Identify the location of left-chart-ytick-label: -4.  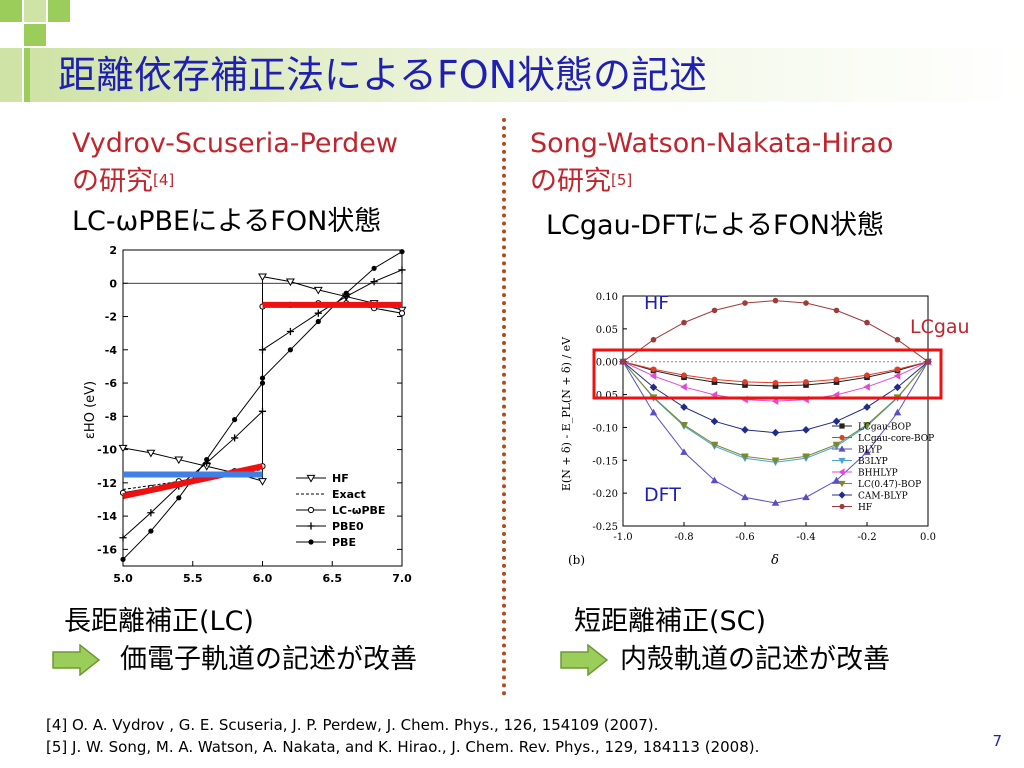
(111, 350).